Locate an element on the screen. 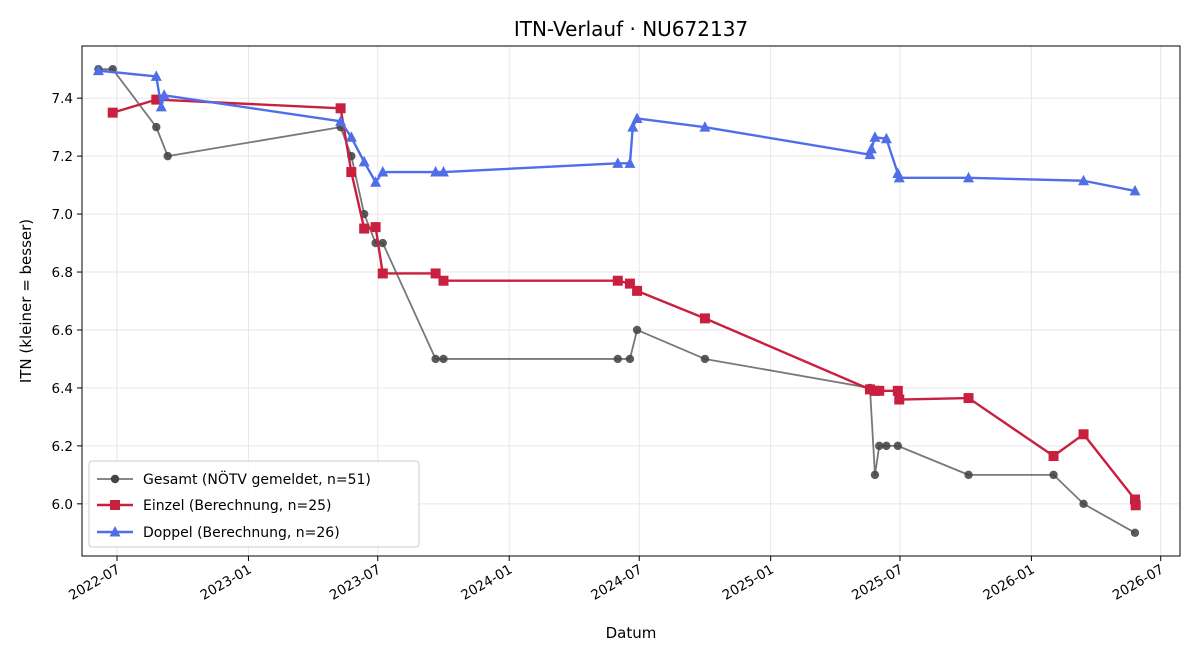 Image resolution: width=1200 pixels, height=664 pixels. x-axis-label: Datum is located at coordinates (631, 633).